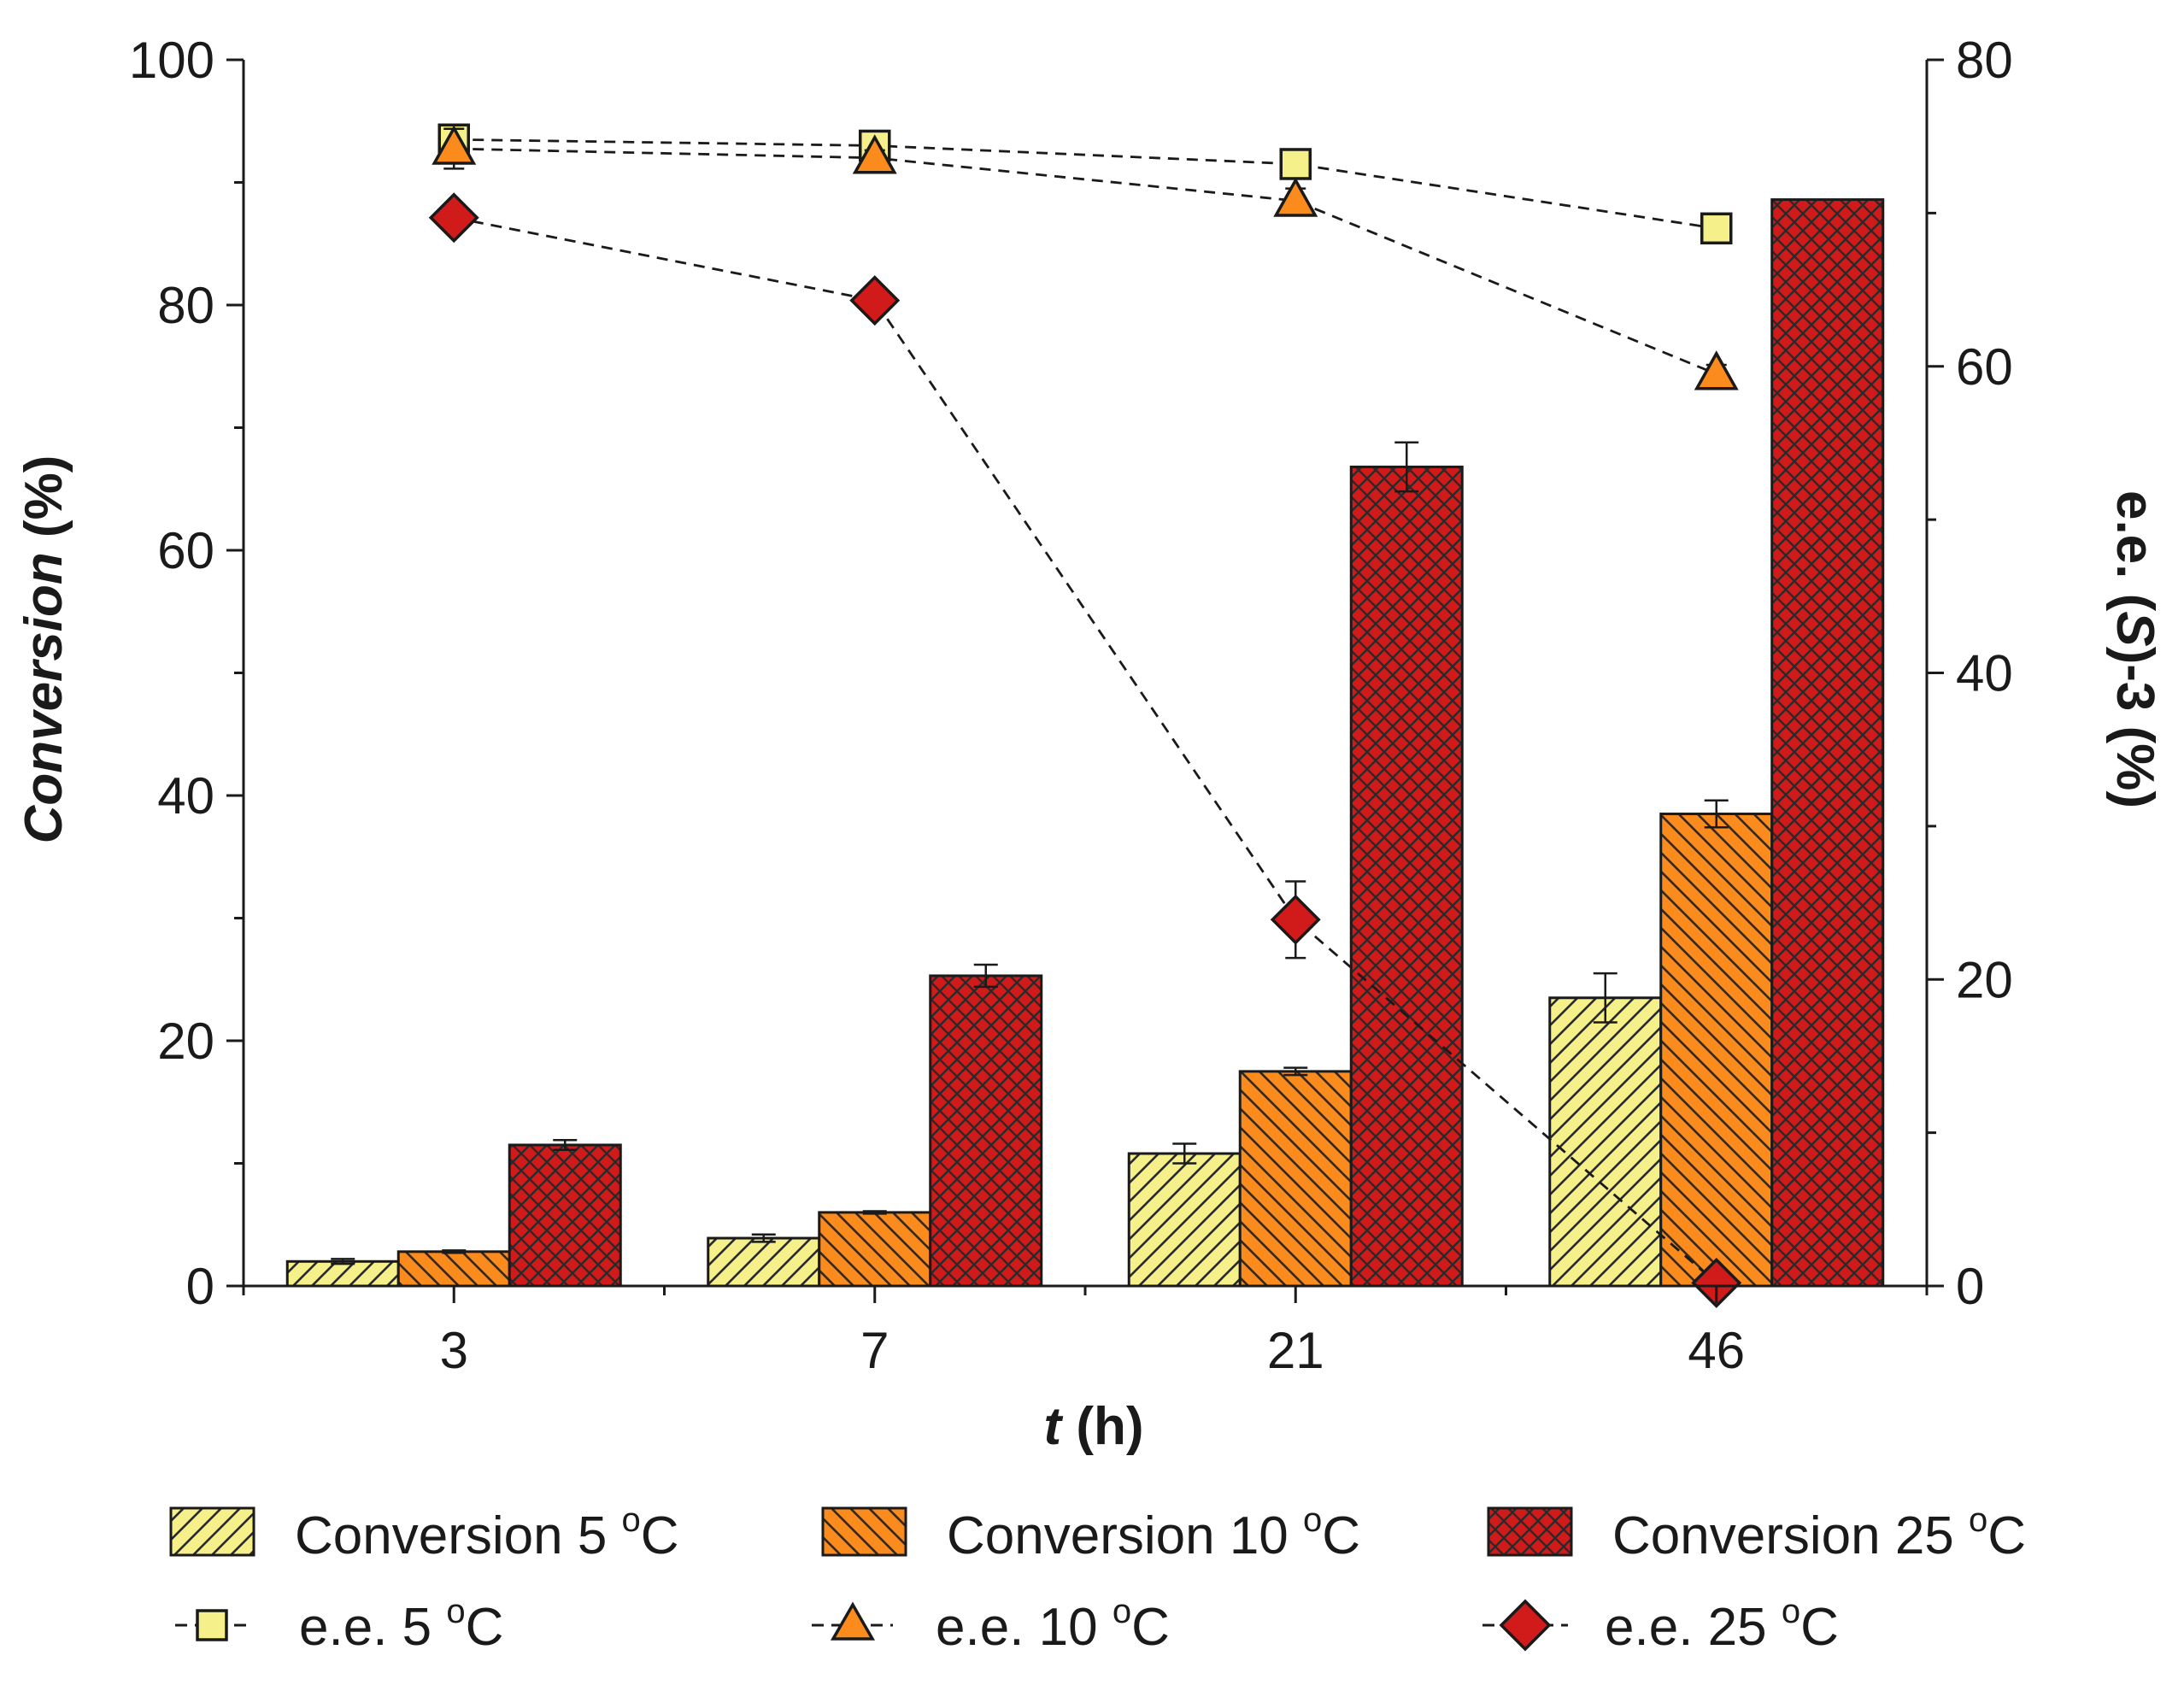  I want to click on legend-item-ee-10: e.e. 10 oC, so click(991, 1625).